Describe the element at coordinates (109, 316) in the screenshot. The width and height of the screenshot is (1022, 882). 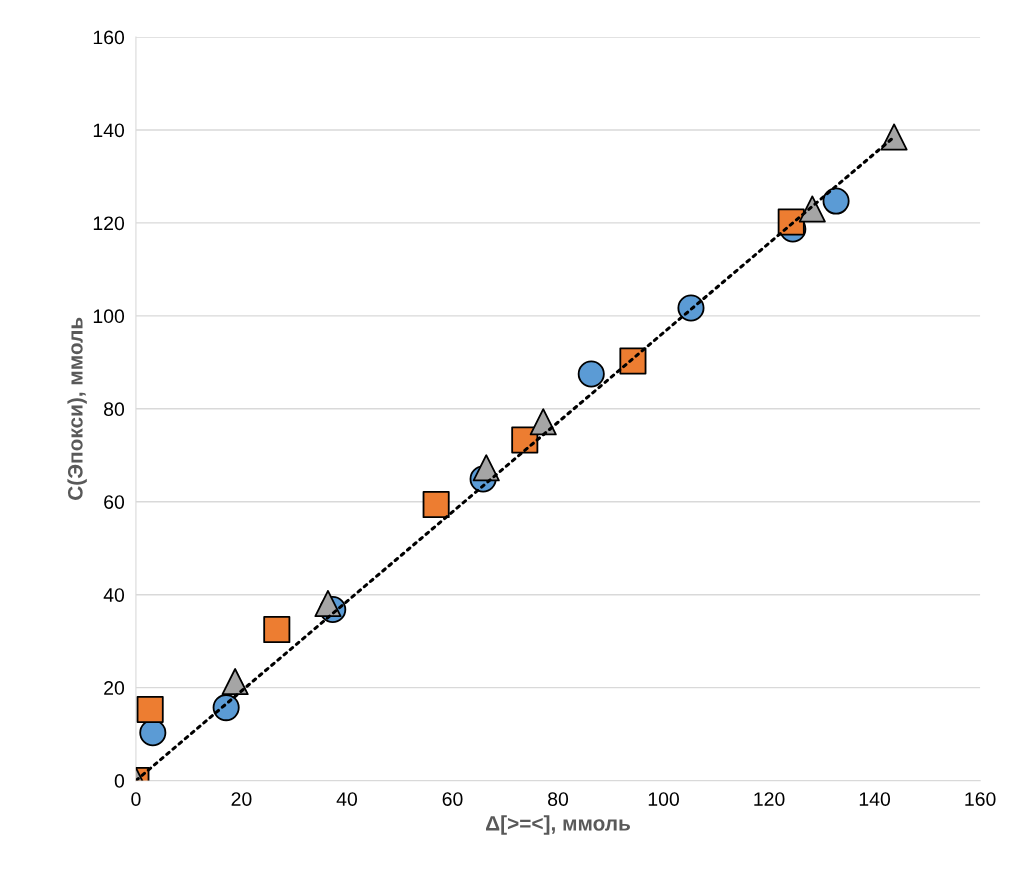
I see `y-tick-label: 100` at that location.